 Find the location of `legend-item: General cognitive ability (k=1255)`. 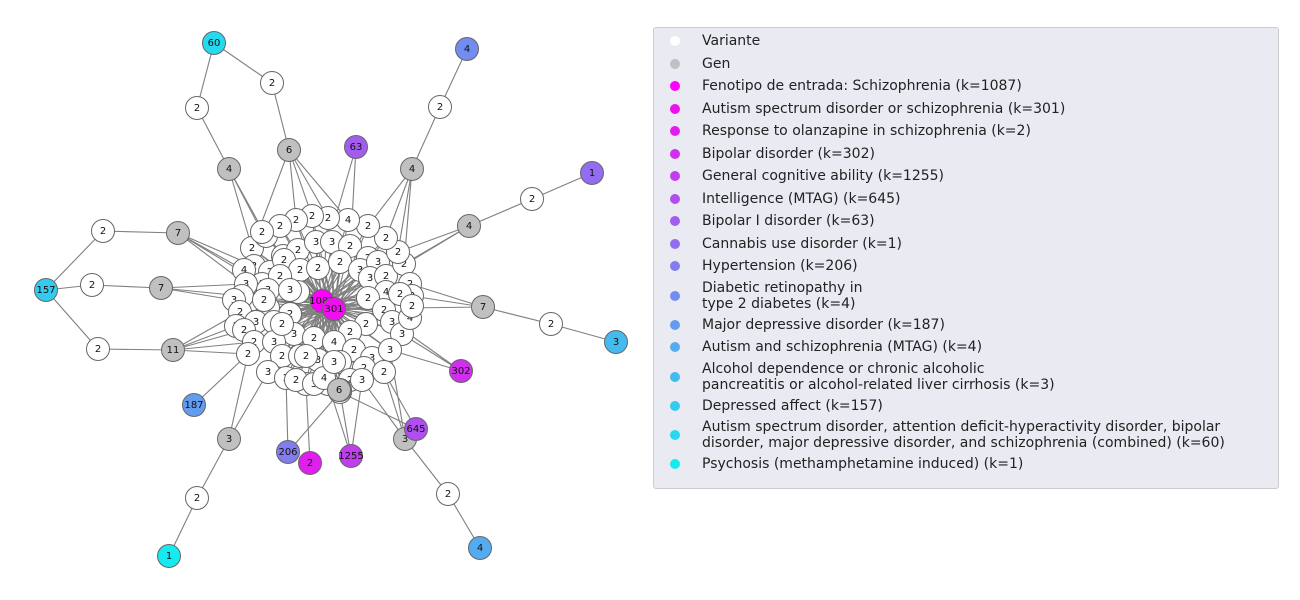

legend-item: General cognitive ability (k=1255) is located at coordinates (966, 176).